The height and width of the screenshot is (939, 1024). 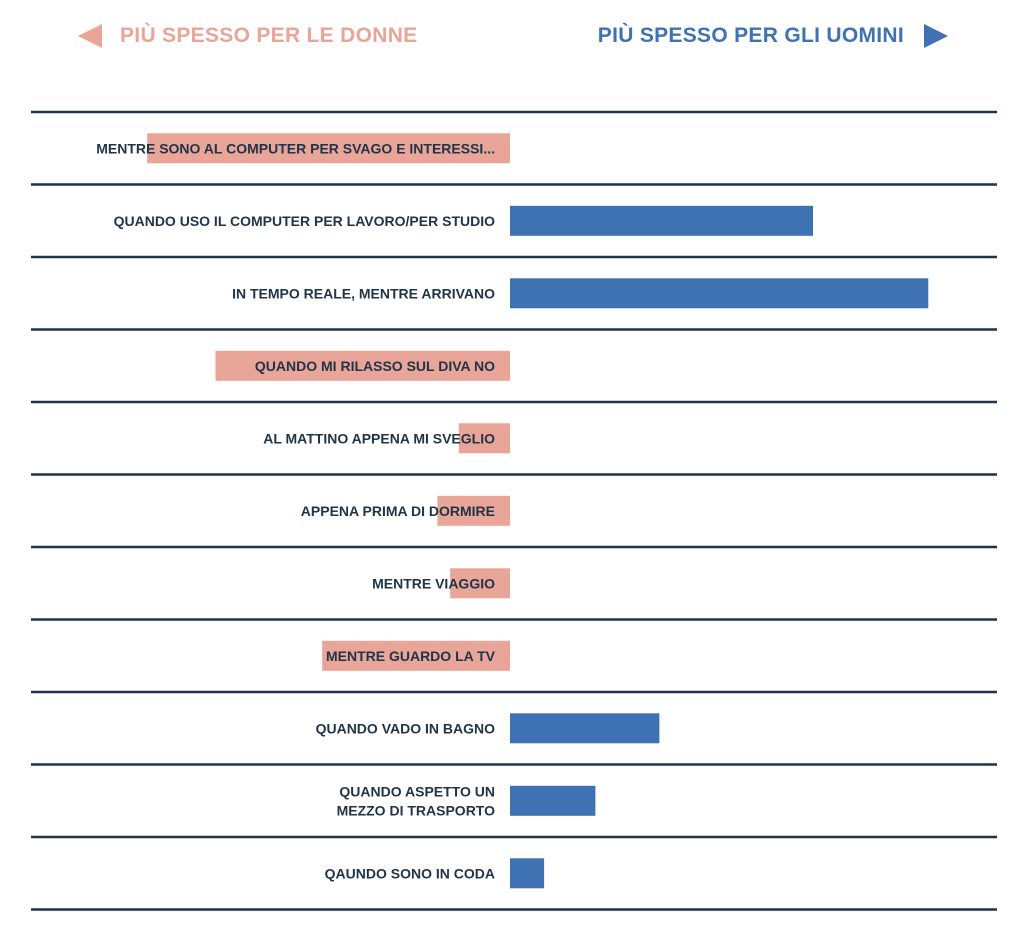 What do you see at coordinates (375, 366) in the screenshot?
I see `row-label-4: QUANDO MI RILASSO SUL DIVA NO` at bounding box center [375, 366].